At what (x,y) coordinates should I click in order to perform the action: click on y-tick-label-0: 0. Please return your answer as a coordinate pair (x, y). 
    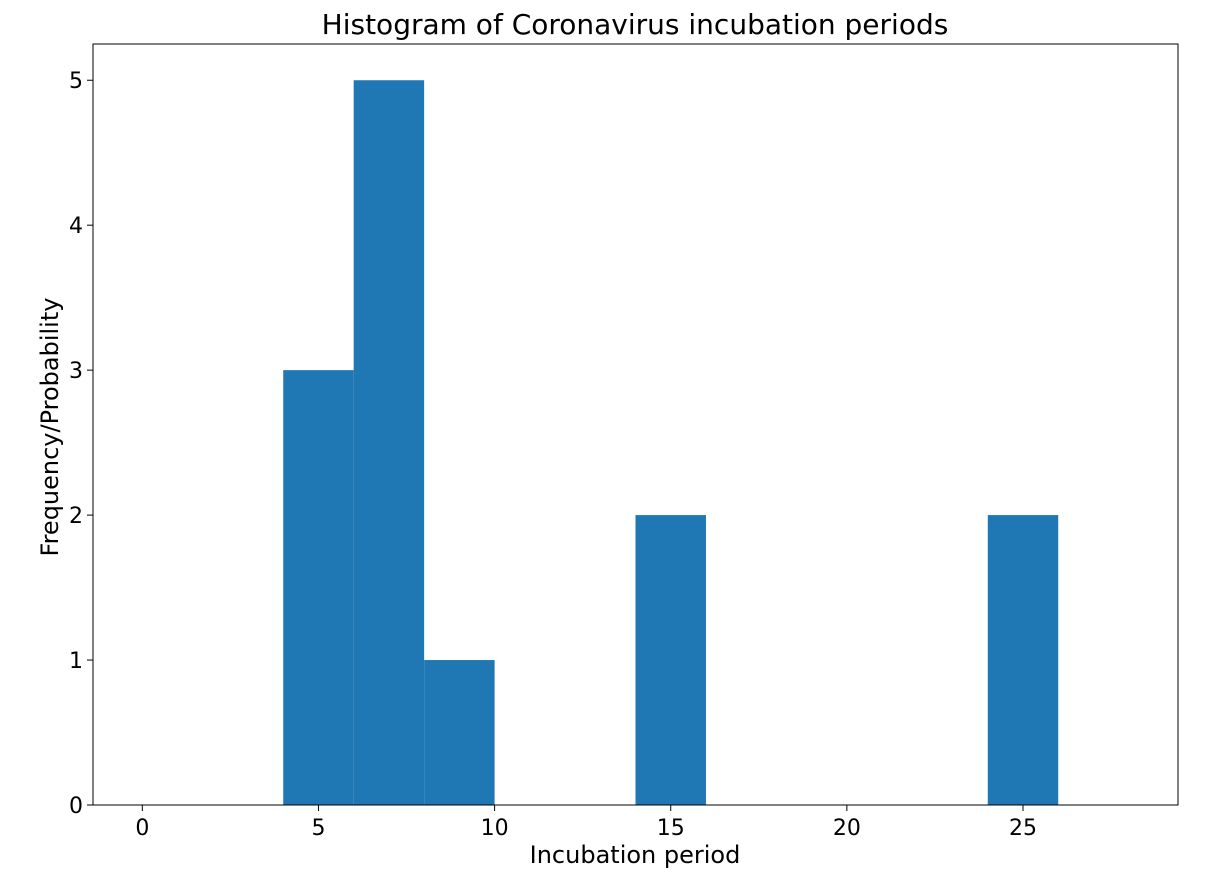
    Looking at the image, I should click on (76, 806).